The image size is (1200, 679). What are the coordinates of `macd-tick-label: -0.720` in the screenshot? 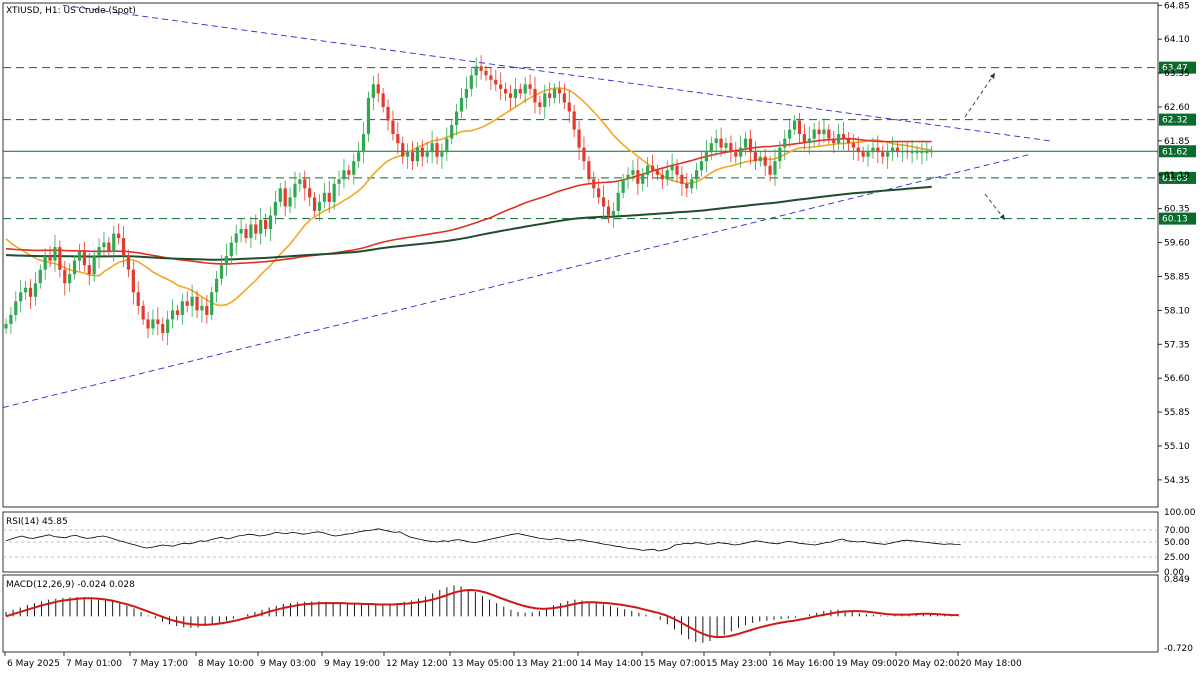 It's located at (1178, 649).